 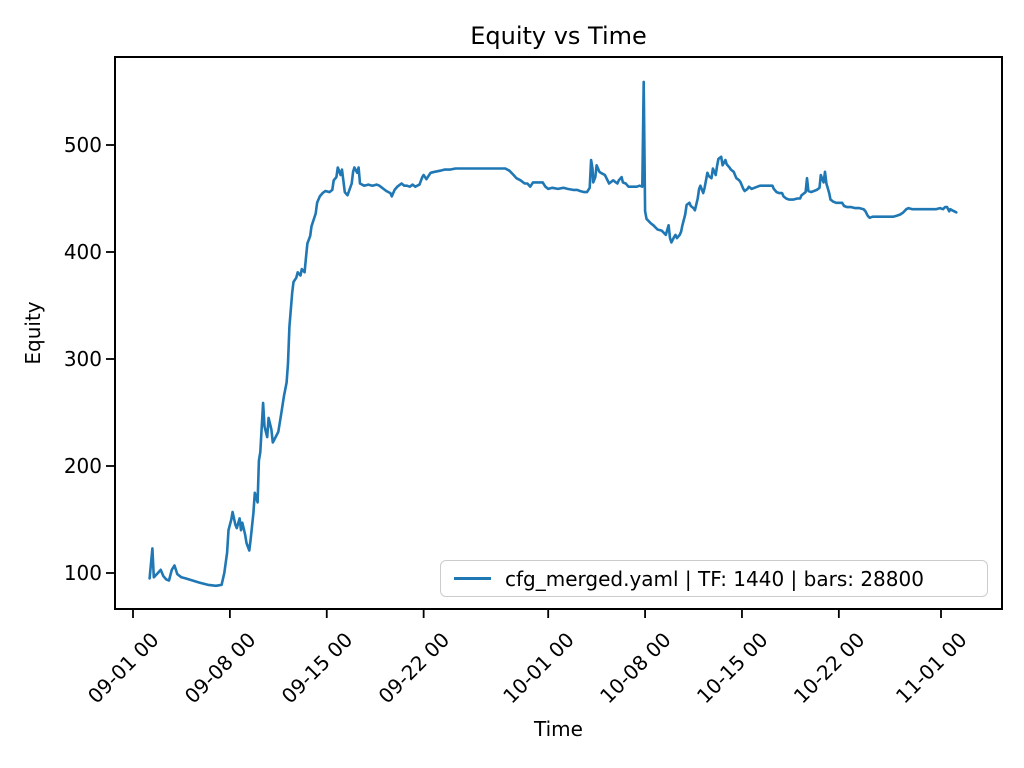 What do you see at coordinates (83, 359) in the screenshot?
I see `y-tick-label: 300` at bounding box center [83, 359].